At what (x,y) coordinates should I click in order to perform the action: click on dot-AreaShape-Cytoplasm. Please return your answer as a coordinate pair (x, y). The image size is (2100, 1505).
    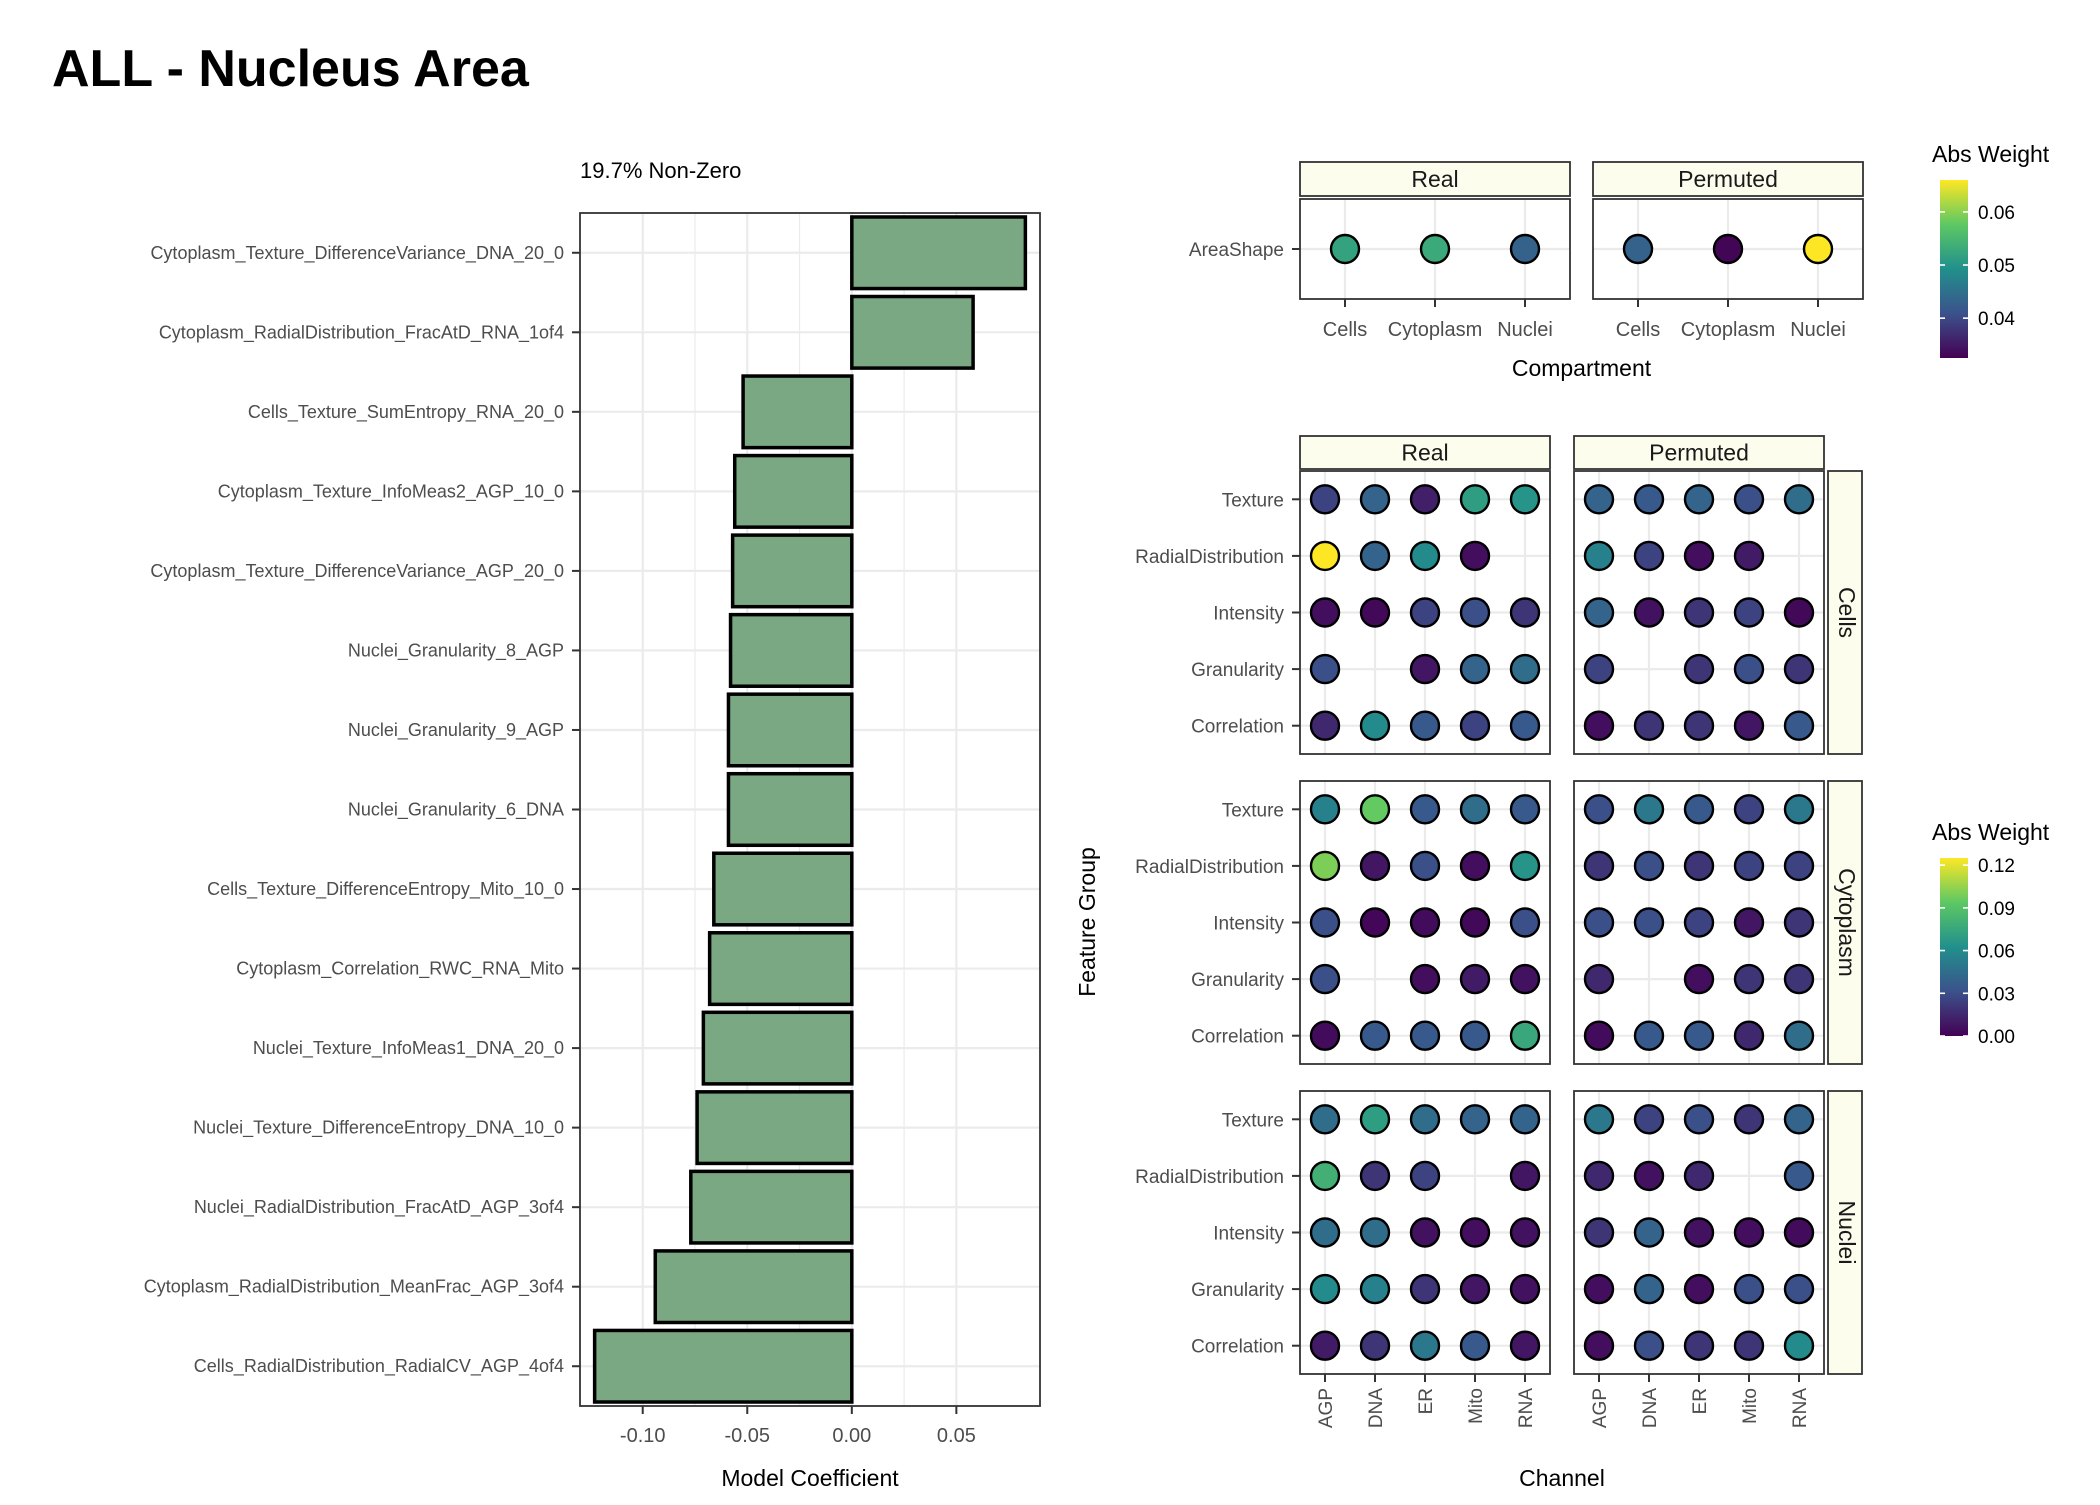
    Looking at the image, I should click on (1435, 249).